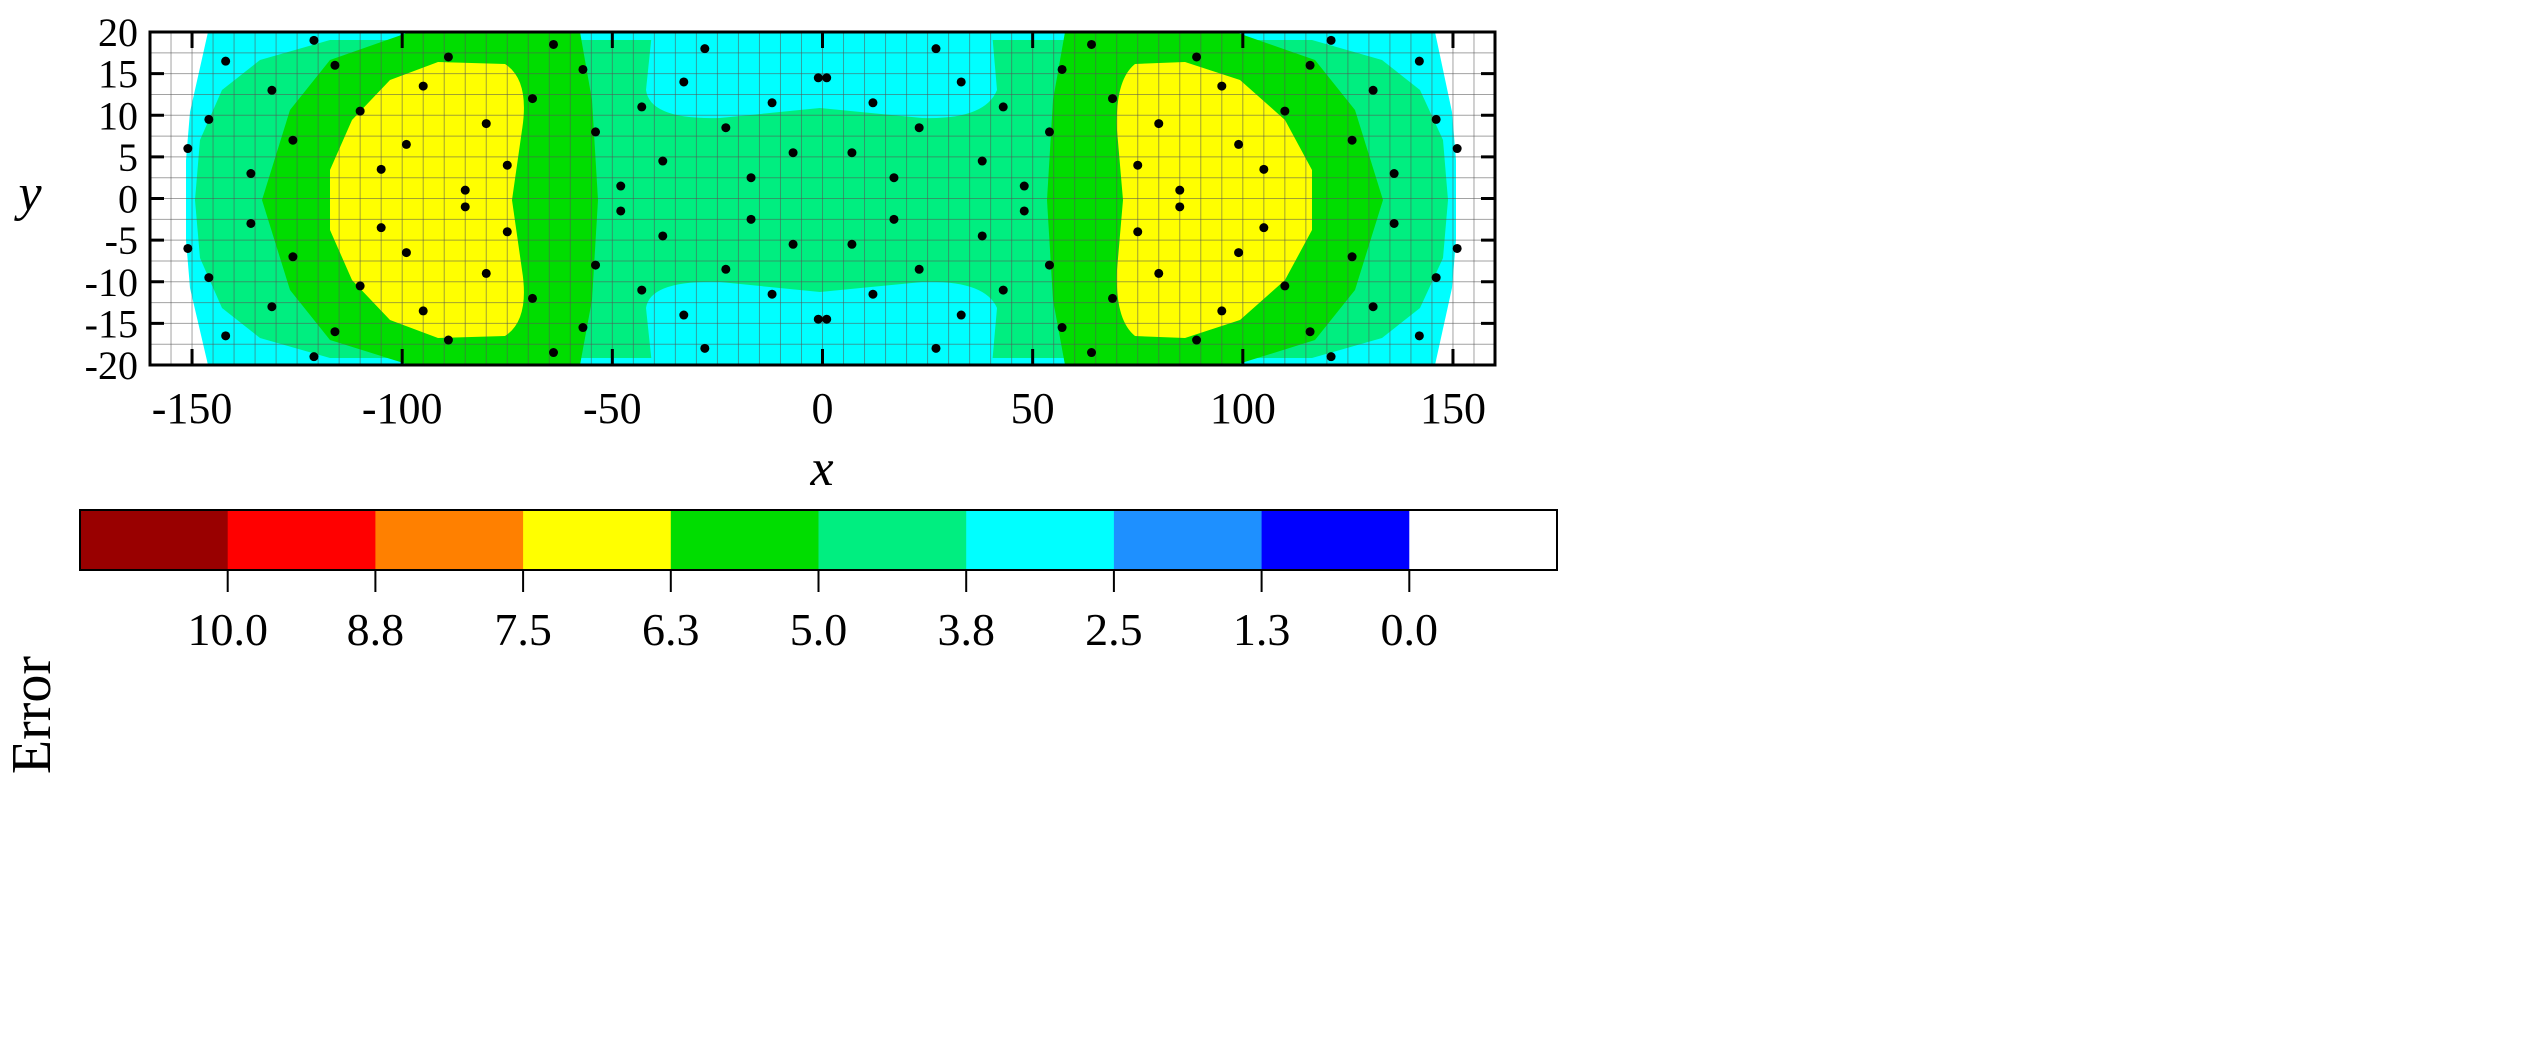 The width and height of the screenshot is (2521, 1043). Describe the element at coordinates (1033, 408) in the screenshot. I see `x-tick-label: 50` at that location.